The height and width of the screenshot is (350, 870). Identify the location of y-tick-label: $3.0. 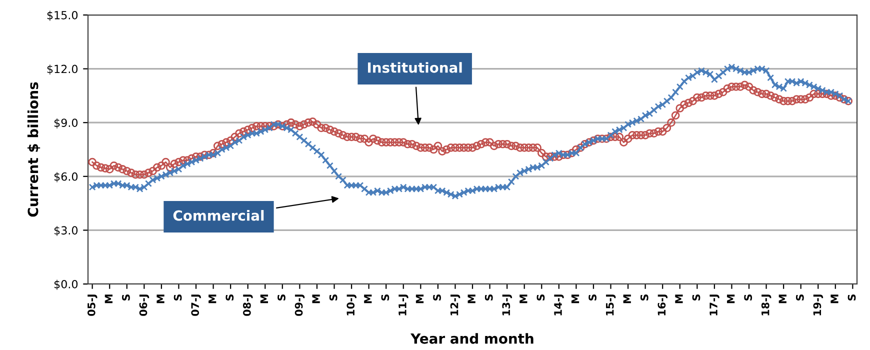
(66, 231).